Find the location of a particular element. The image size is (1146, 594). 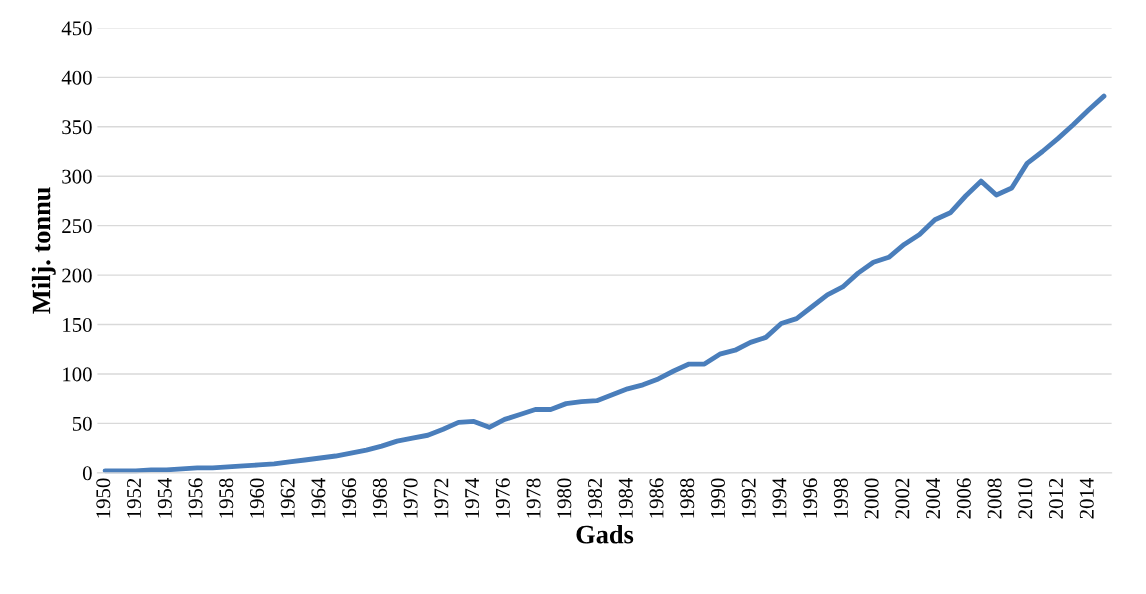

x-tick-label: 2002 is located at coordinates (902, 498).